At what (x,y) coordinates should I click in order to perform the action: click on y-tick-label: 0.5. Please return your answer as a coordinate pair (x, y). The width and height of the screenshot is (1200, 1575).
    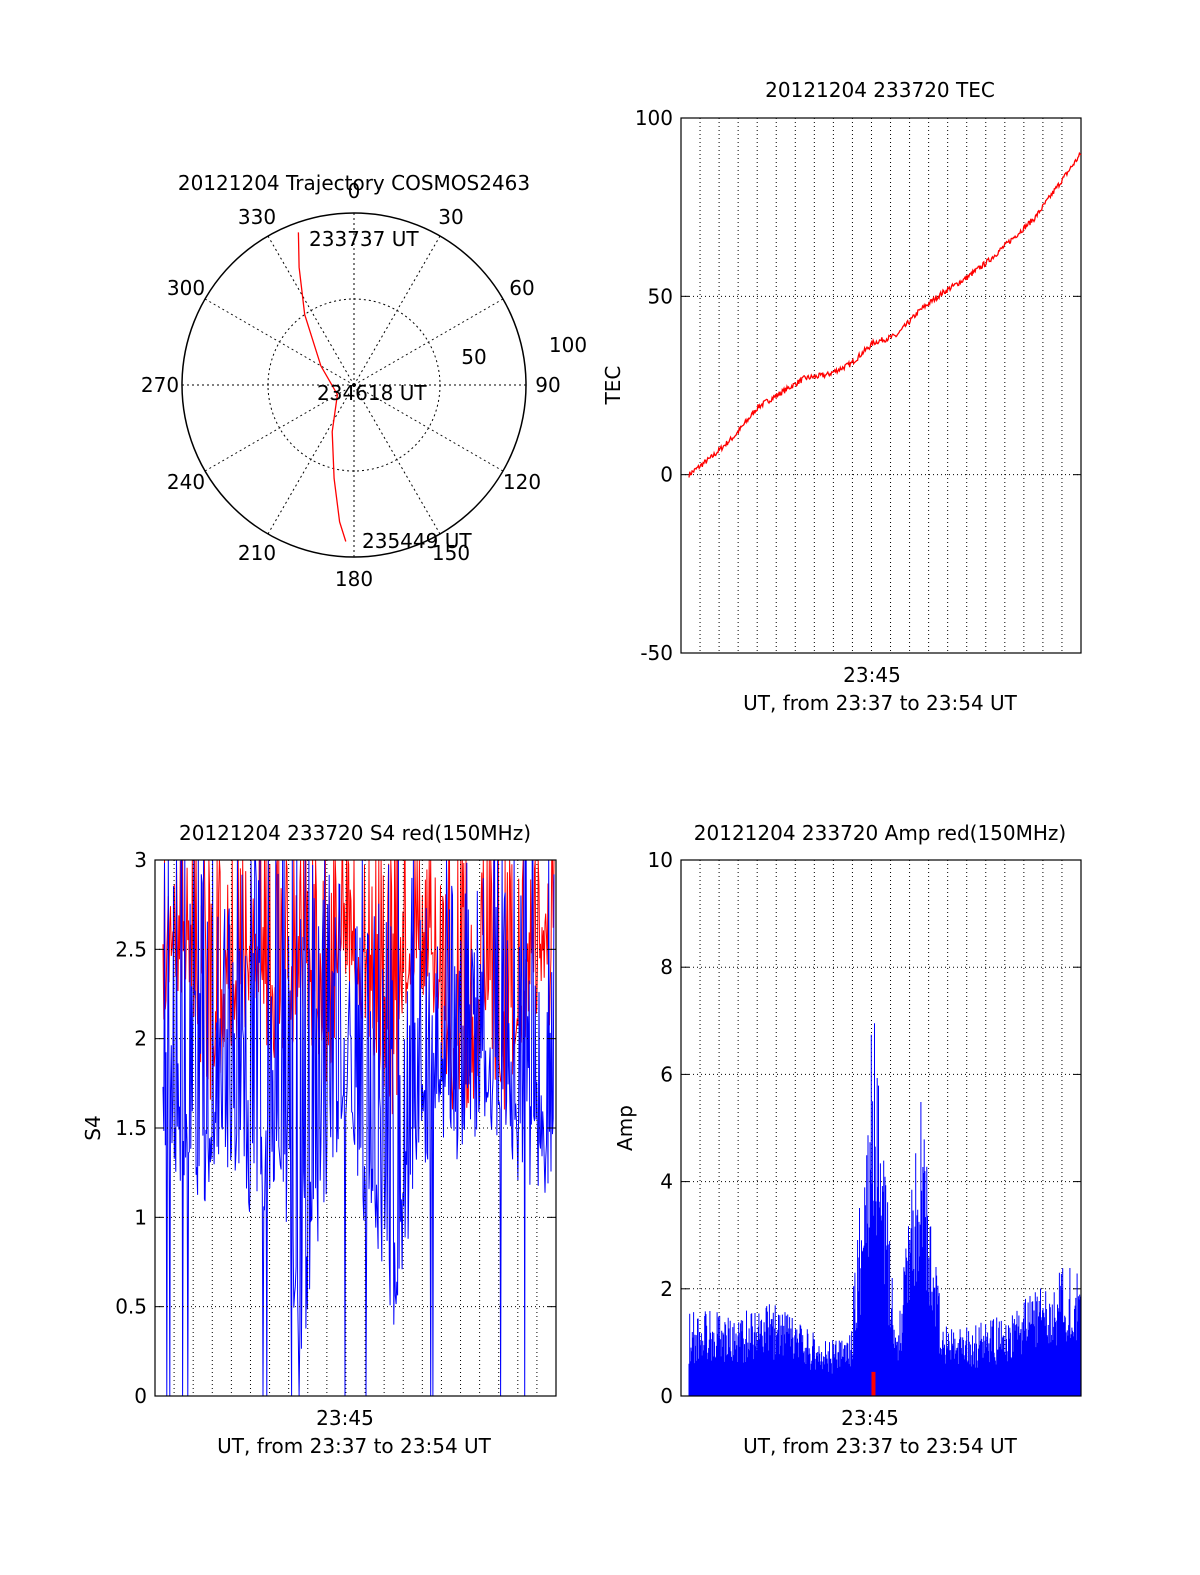
    Looking at the image, I should click on (131, 1307).